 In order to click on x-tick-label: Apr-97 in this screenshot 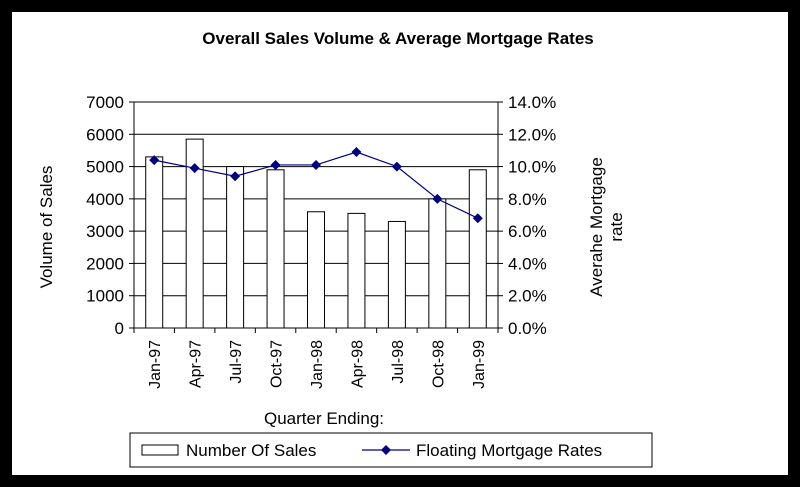, I will do `click(196, 364)`.